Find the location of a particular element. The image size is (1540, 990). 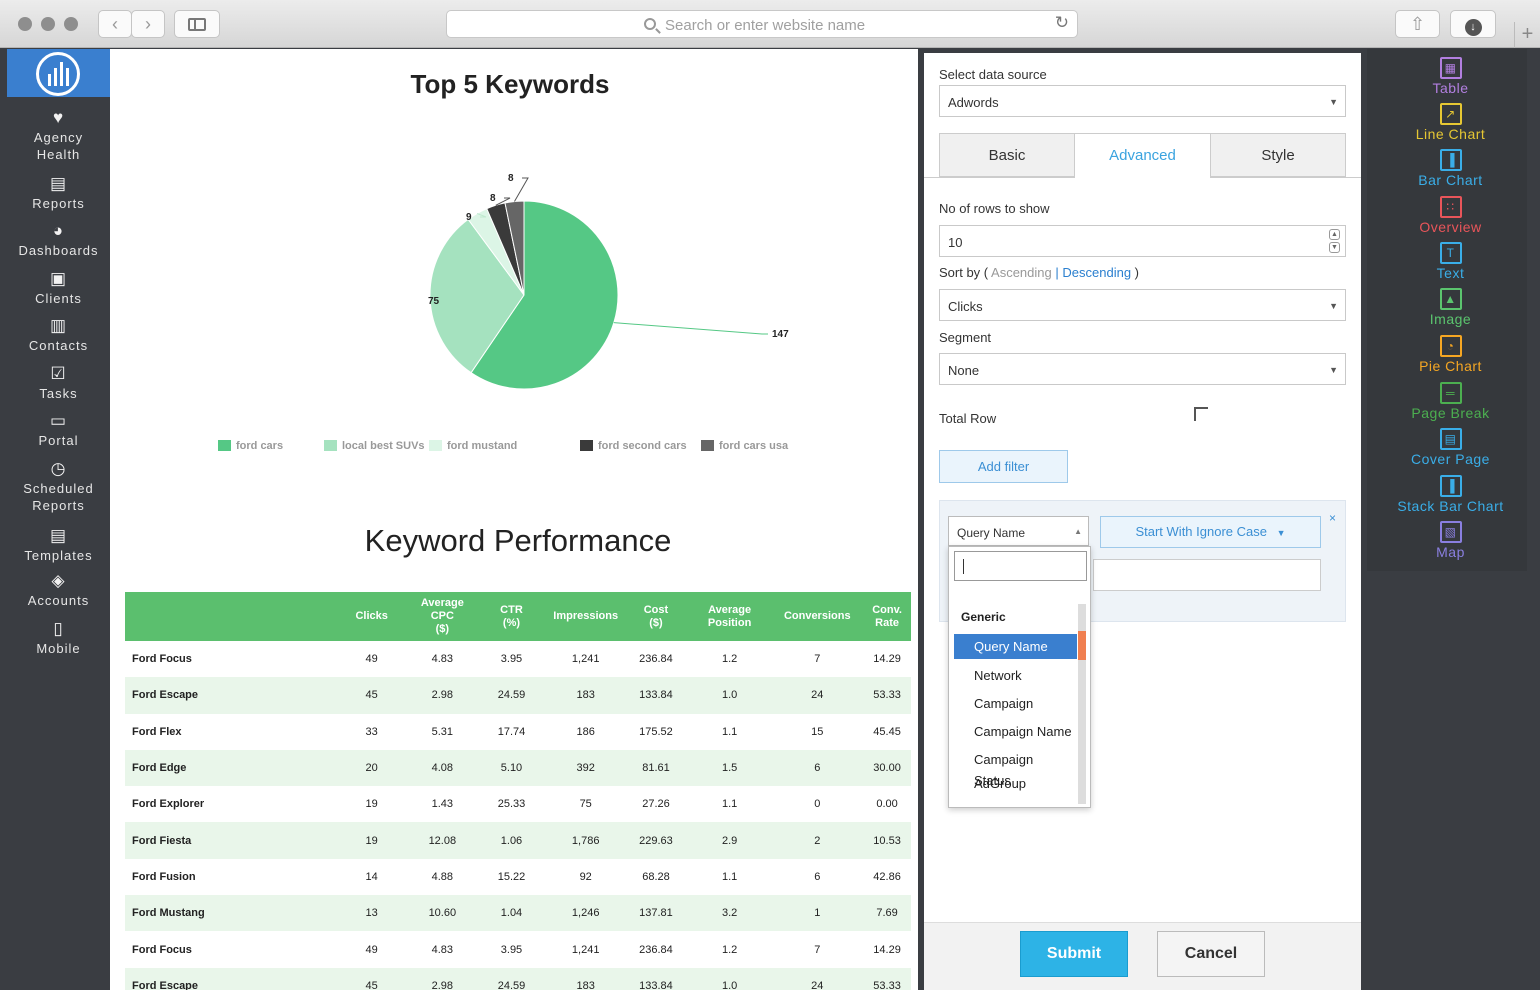

submit-button: Submit is located at coordinates (1074, 954).